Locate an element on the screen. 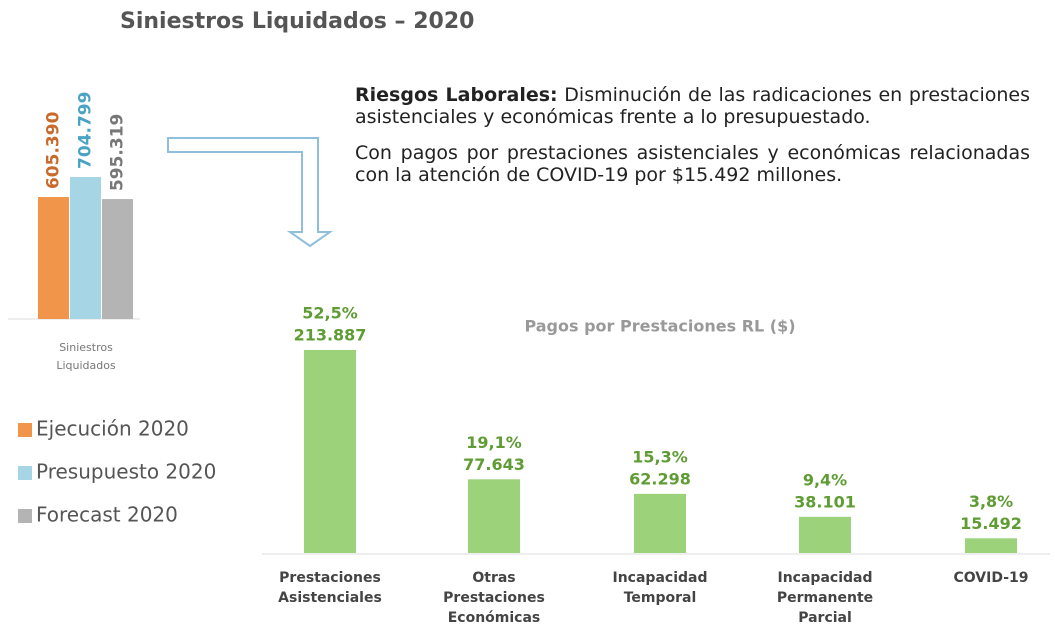 The width and height of the screenshot is (1055, 628). value-label: 38.101 is located at coordinates (825, 501).